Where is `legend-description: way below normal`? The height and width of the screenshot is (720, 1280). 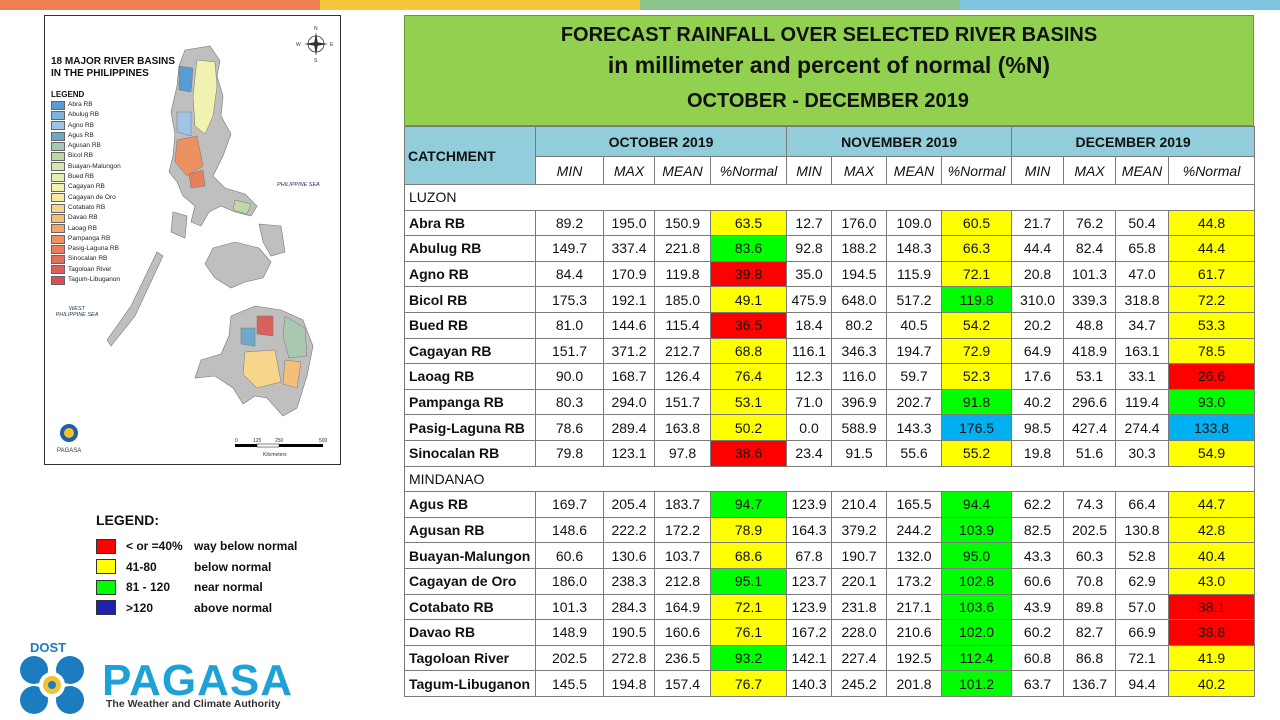
legend-description: way below normal is located at coordinates (246, 546).